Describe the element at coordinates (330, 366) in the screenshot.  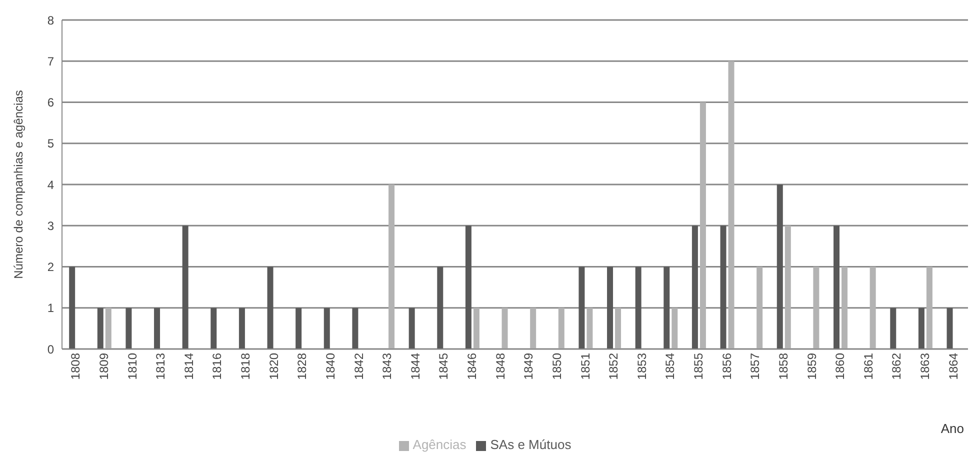
I see `x-tick-label: 1840` at that location.